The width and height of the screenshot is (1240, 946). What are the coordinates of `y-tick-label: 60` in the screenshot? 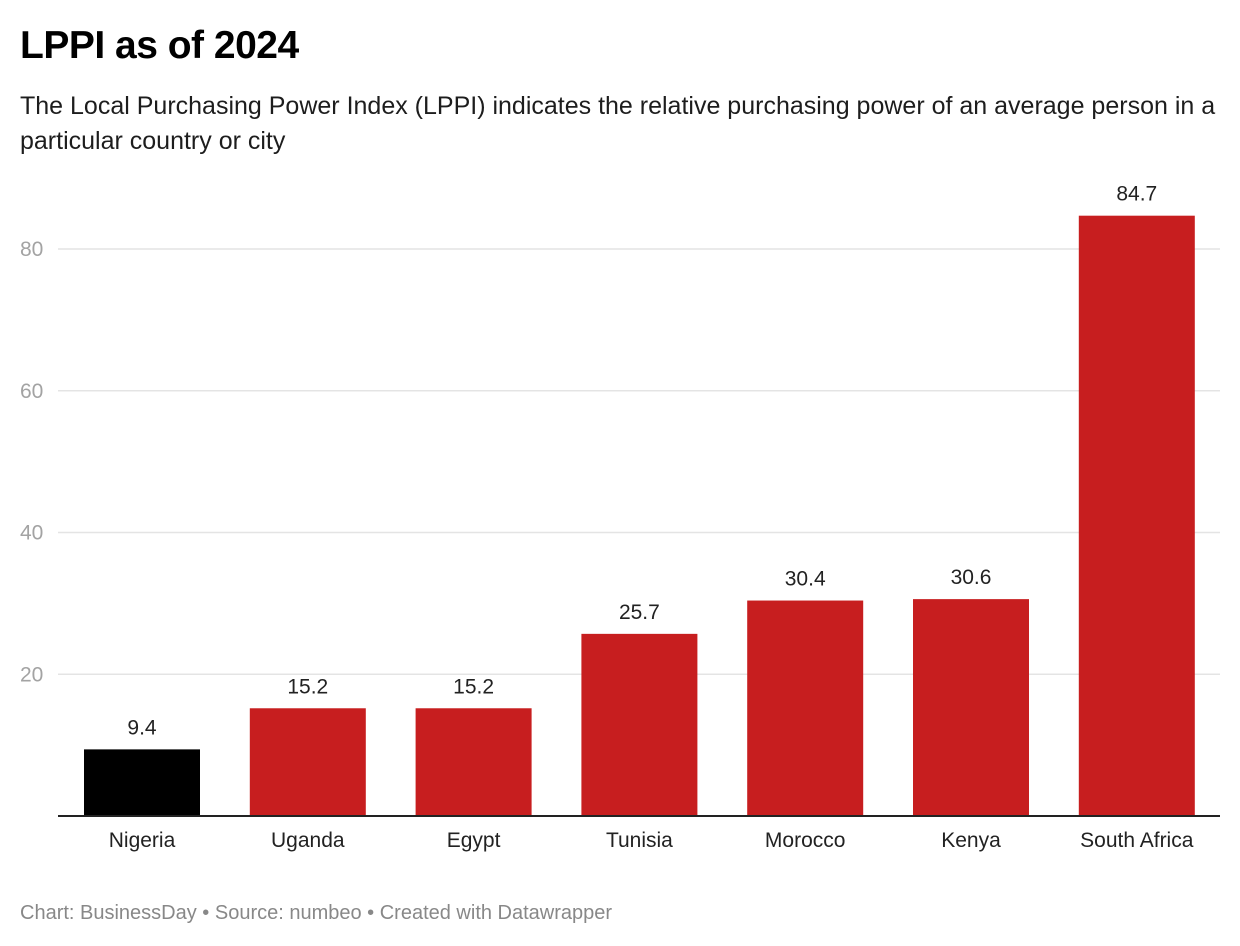 It's located at (31, 391).